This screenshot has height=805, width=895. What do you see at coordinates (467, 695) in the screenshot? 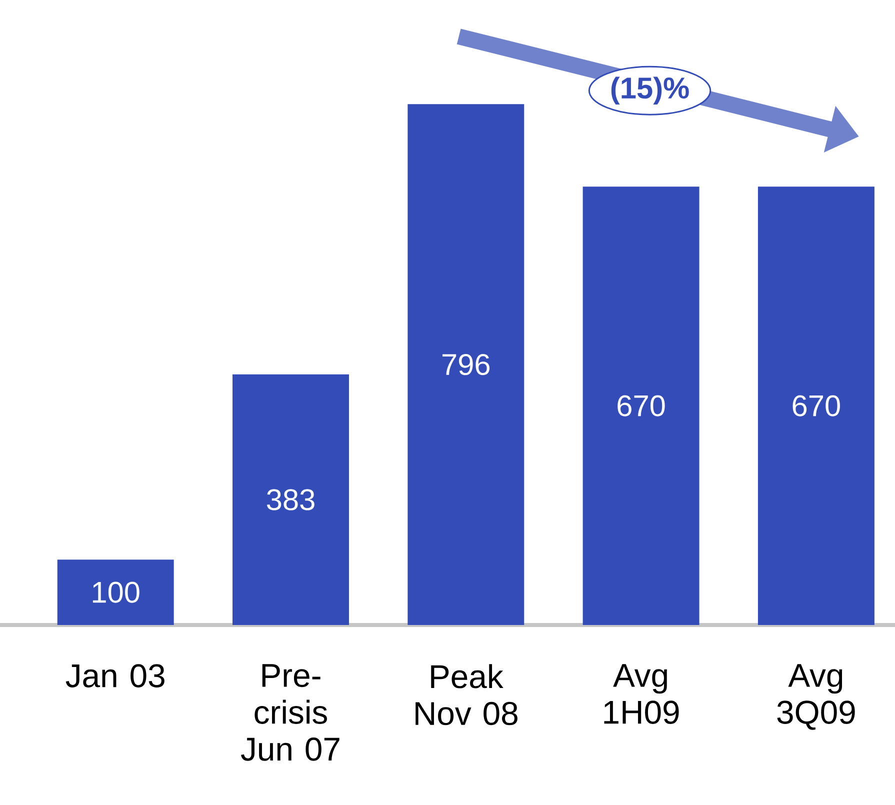
I see `x-tick-label: Peak Nov 08` at bounding box center [467, 695].